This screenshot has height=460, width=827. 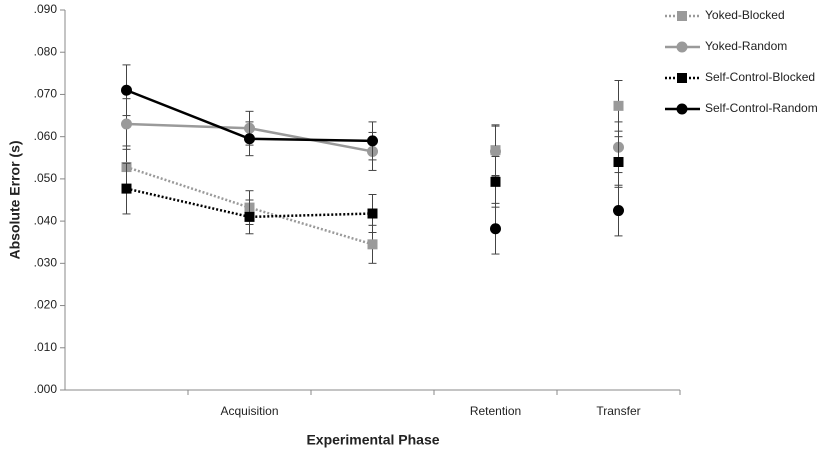 What do you see at coordinates (618, 411) in the screenshot?
I see `x-tick-label: Transfer` at bounding box center [618, 411].